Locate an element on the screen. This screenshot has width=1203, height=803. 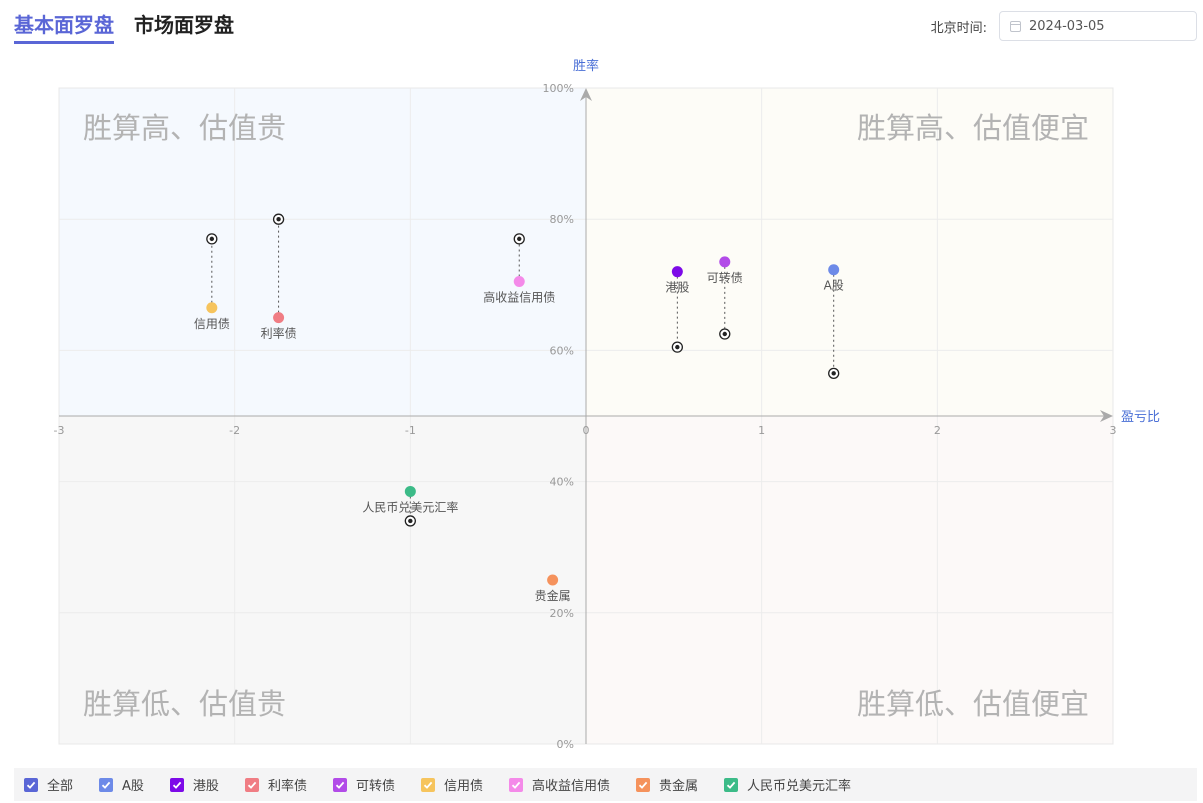
legend-item: A股 is located at coordinates (121, 784).